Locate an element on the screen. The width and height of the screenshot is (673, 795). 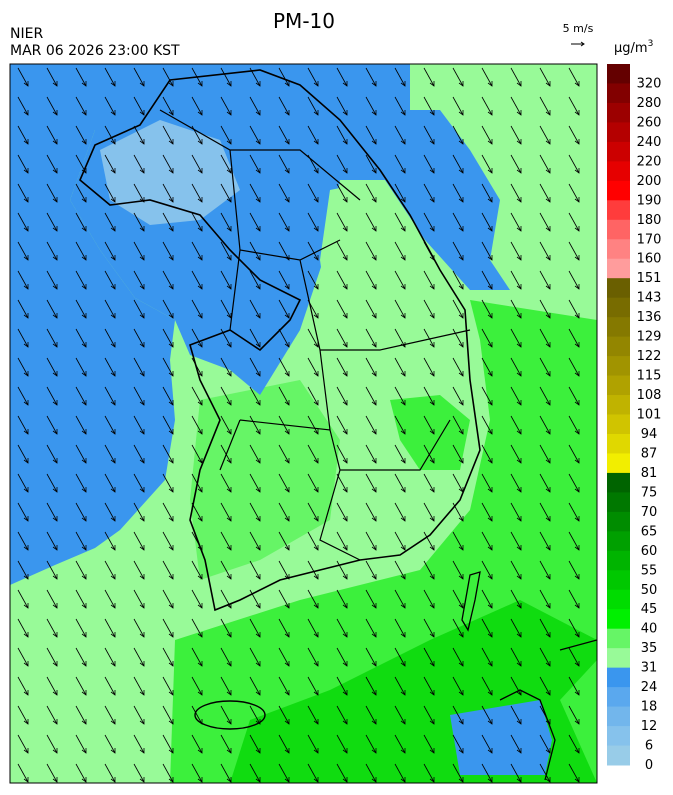
colorbar-label: 180 is located at coordinates (649, 220).